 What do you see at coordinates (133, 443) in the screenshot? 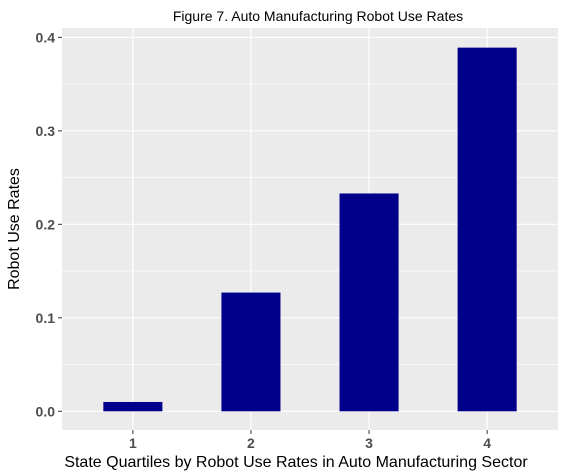
I see `x-tick-label: 1` at bounding box center [133, 443].